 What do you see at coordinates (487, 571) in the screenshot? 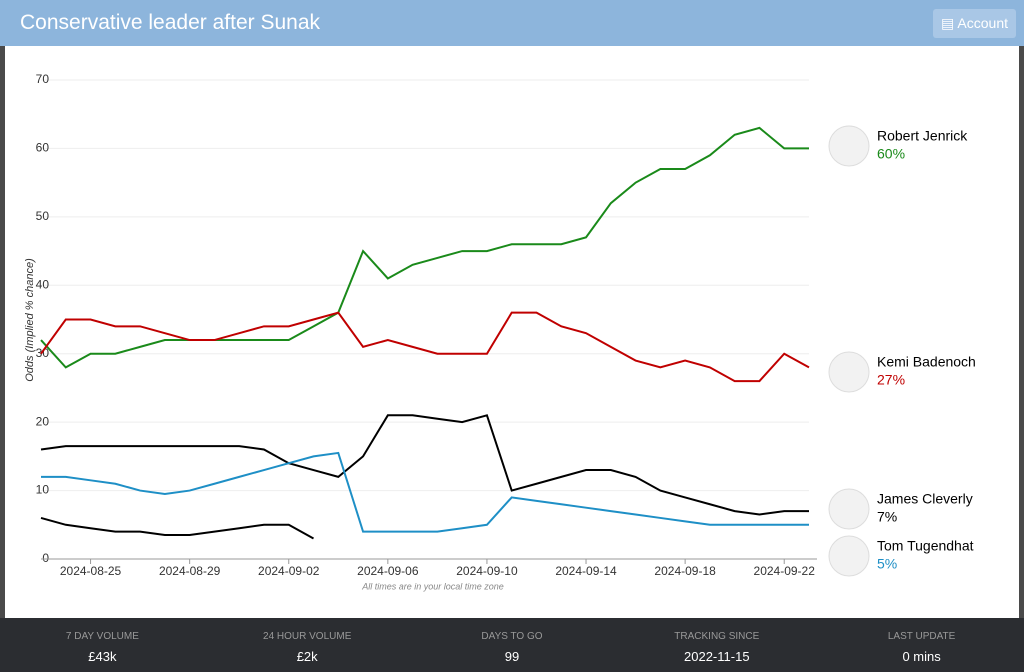
I see `x-tick-label: 2024-09-10` at bounding box center [487, 571].